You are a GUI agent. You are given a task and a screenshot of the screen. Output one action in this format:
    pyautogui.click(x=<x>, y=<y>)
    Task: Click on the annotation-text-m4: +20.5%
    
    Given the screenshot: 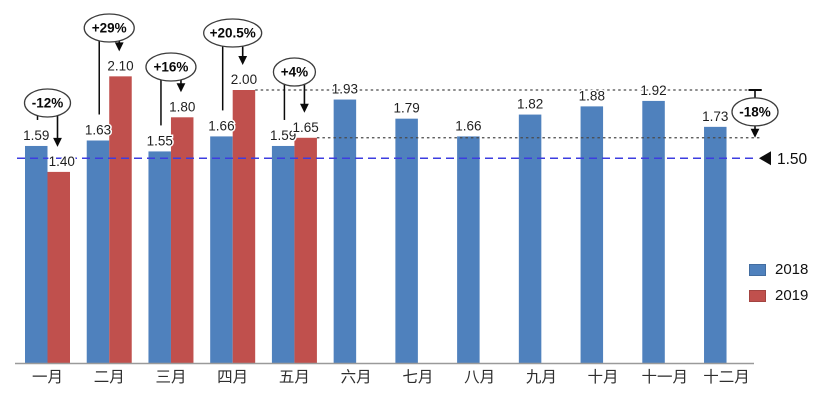 What is the action you would take?
    pyautogui.click(x=233, y=33)
    